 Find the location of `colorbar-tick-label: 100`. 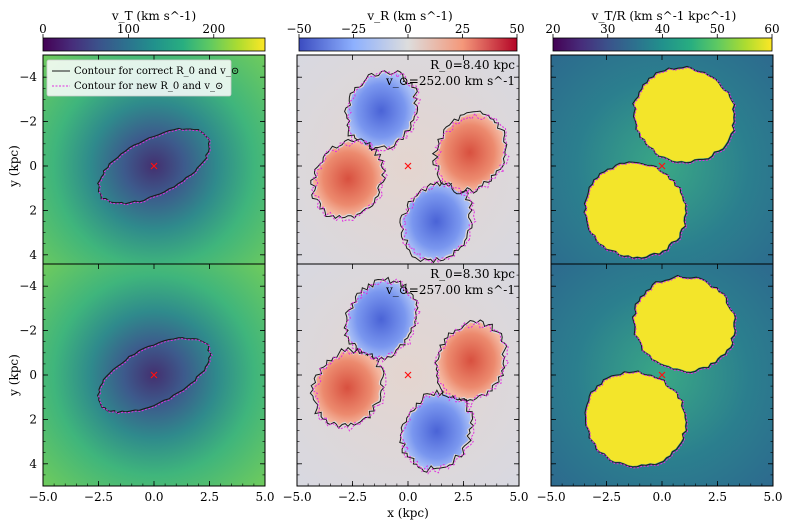

colorbar-tick-label: 100 is located at coordinates (128, 29).